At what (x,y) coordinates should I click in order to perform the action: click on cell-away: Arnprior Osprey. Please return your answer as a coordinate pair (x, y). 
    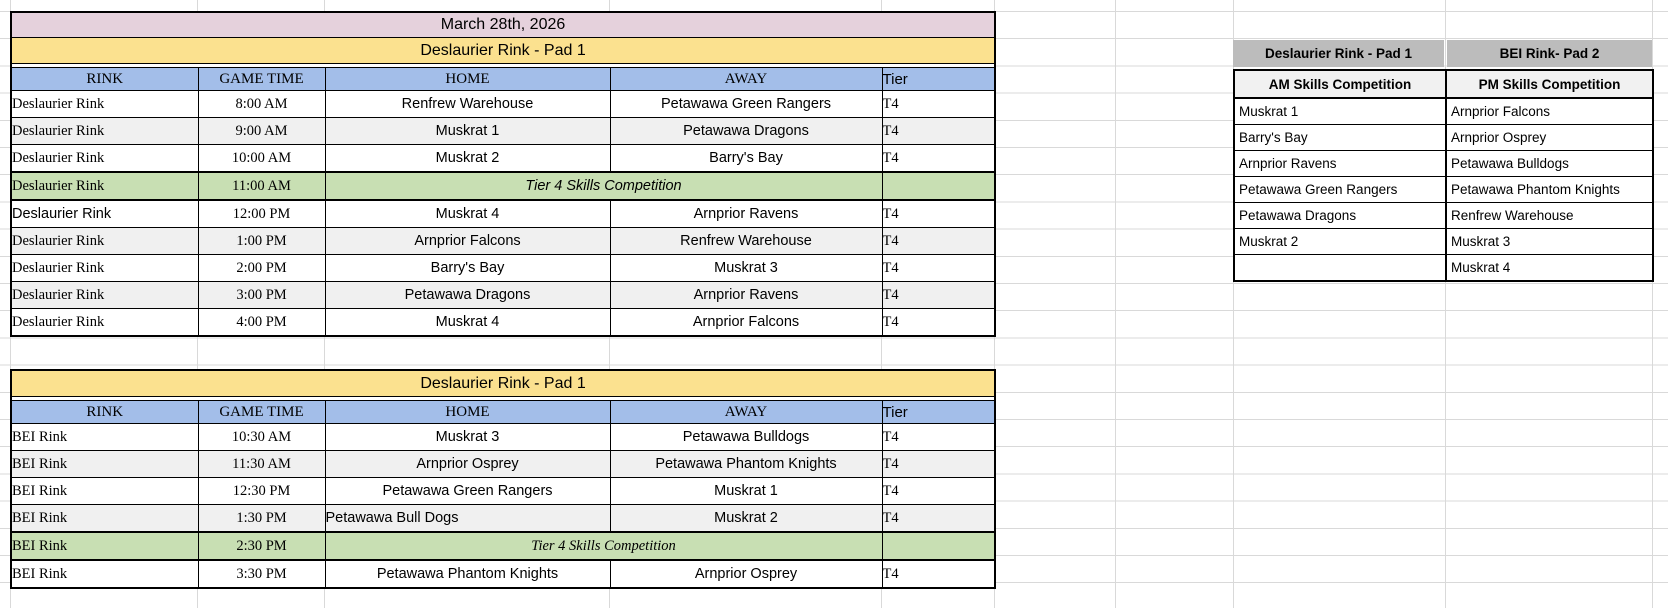
    Looking at the image, I should click on (746, 574).